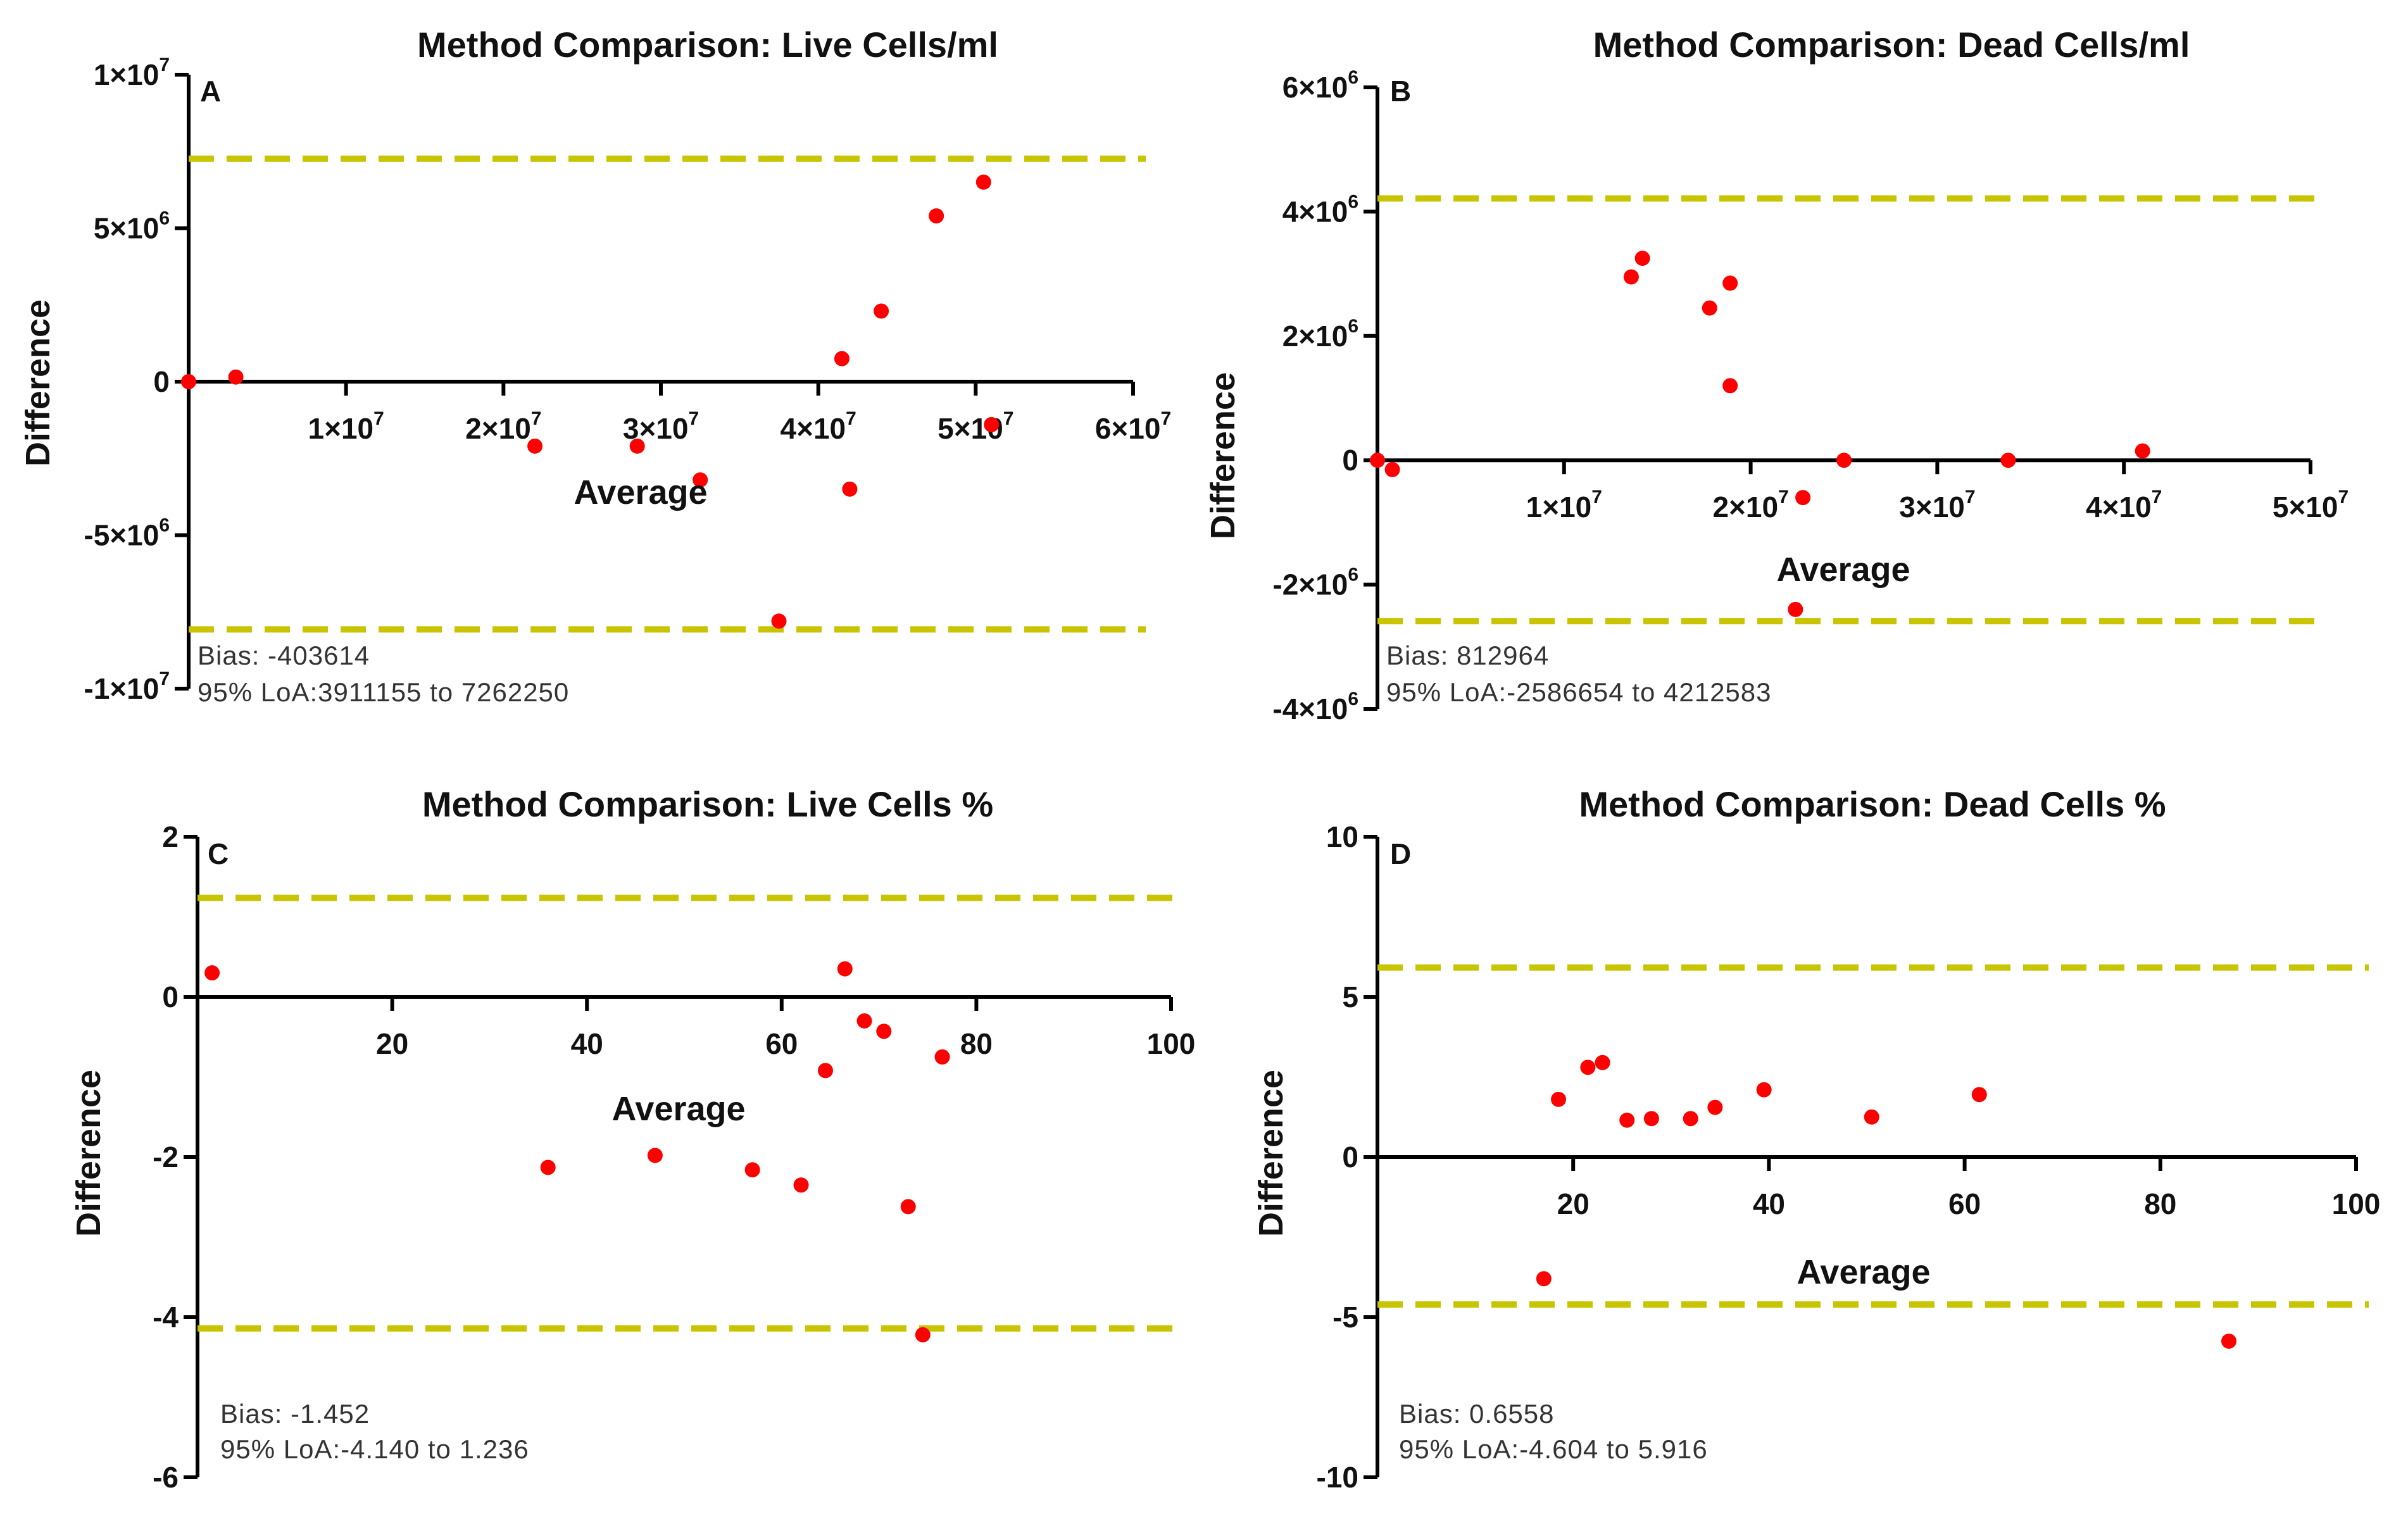 Image resolution: width=2408 pixels, height=1514 pixels. I want to click on x-tick-mantissa: 100, so click(2356, 1203).